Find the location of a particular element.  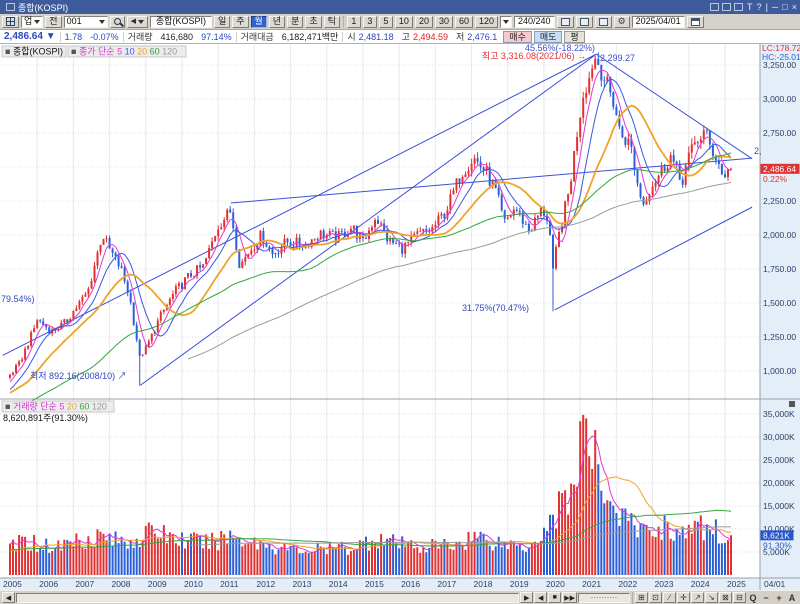

zoom-search-icon: Q is located at coordinates (753, 597).